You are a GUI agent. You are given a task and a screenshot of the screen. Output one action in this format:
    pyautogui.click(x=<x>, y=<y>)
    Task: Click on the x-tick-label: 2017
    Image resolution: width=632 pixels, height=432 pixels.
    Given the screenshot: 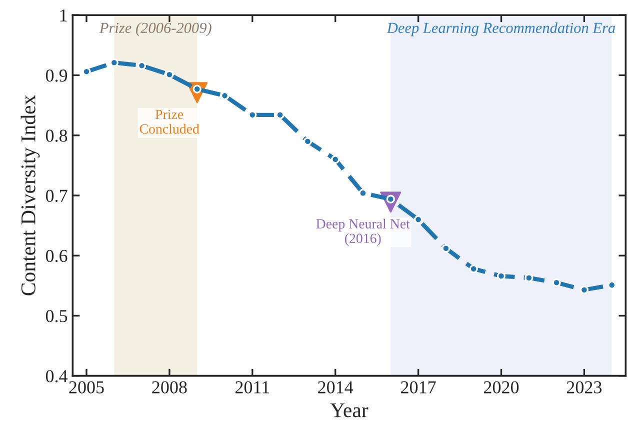 What is the action you would take?
    pyautogui.click(x=418, y=387)
    